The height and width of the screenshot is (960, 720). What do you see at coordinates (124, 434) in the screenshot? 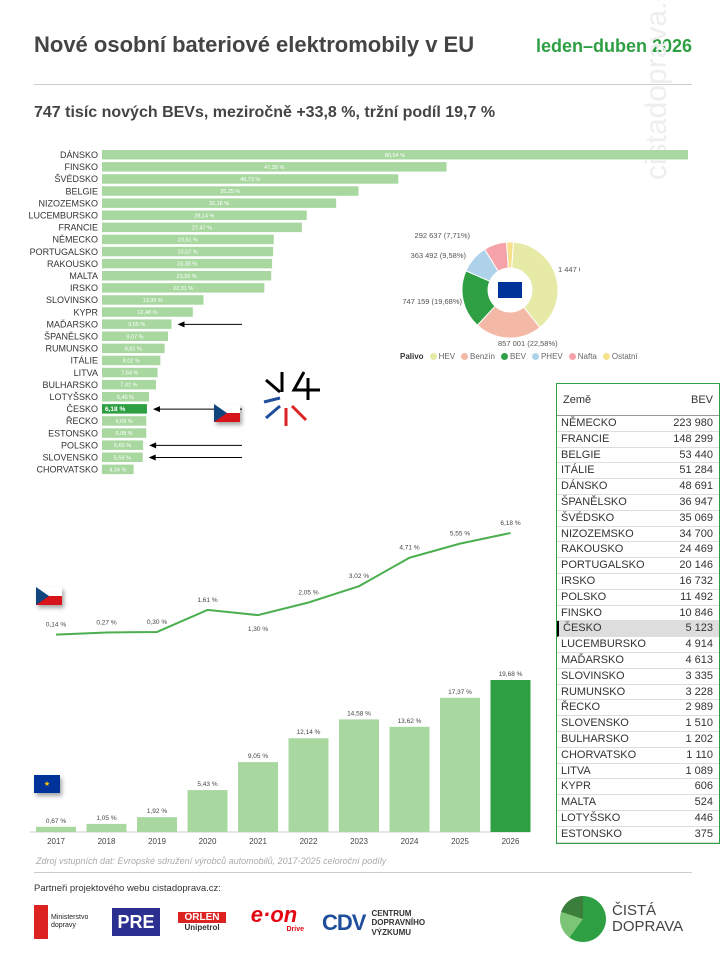
I see `bar-value-label: 6,08 %` at bounding box center [124, 434].